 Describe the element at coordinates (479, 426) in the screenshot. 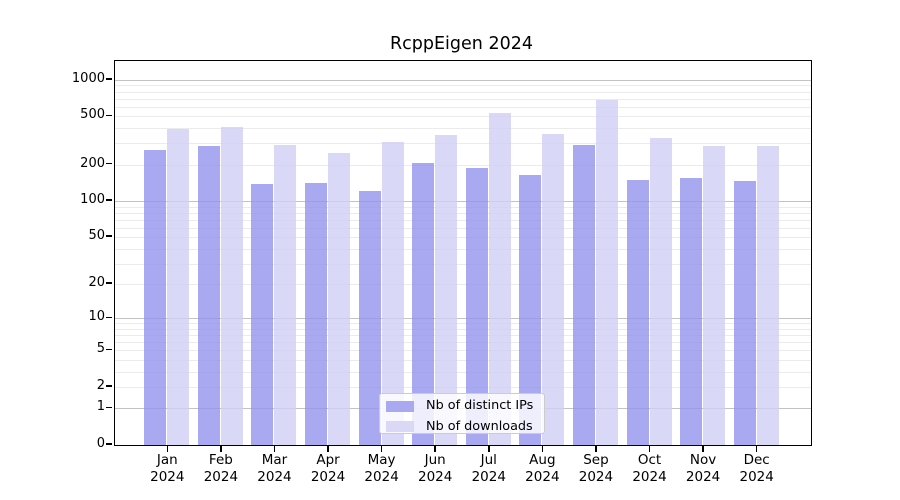

I see `legend-label-downloads: Nb of downloads` at that location.